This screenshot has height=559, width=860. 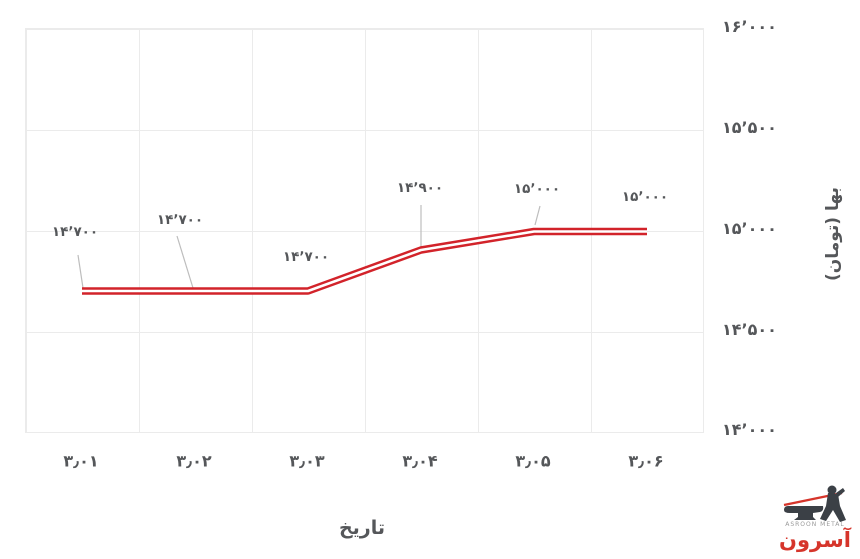 I want to click on series-layer, so click(x=362, y=250).